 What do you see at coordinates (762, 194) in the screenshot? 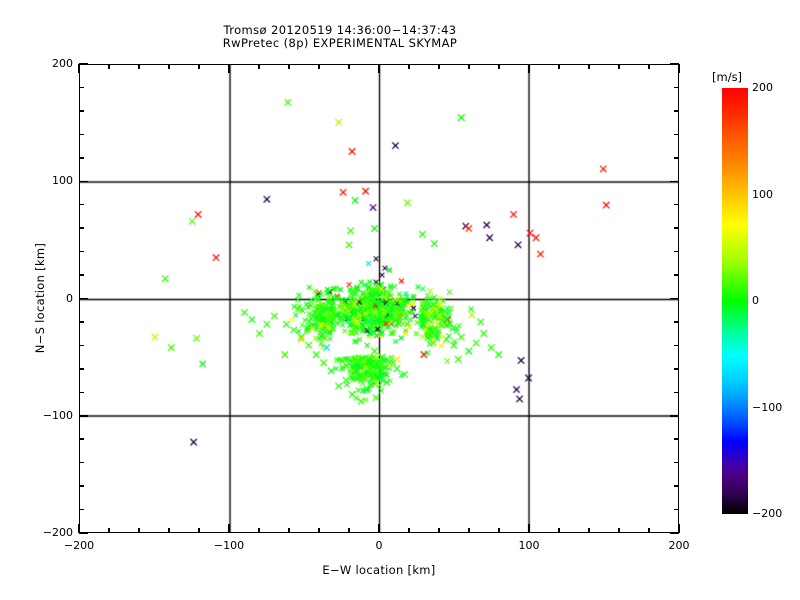
I see `colorbar-tick-label: 100` at bounding box center [762, 194].